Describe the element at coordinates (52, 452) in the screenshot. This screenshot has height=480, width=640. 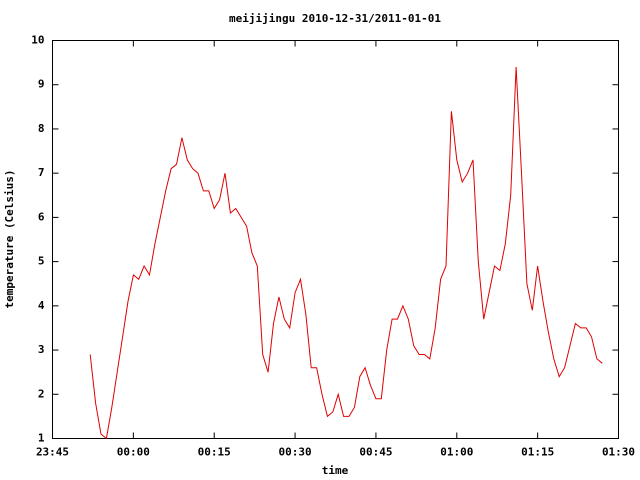
I see `x-tick-label: 23:45` at that location.